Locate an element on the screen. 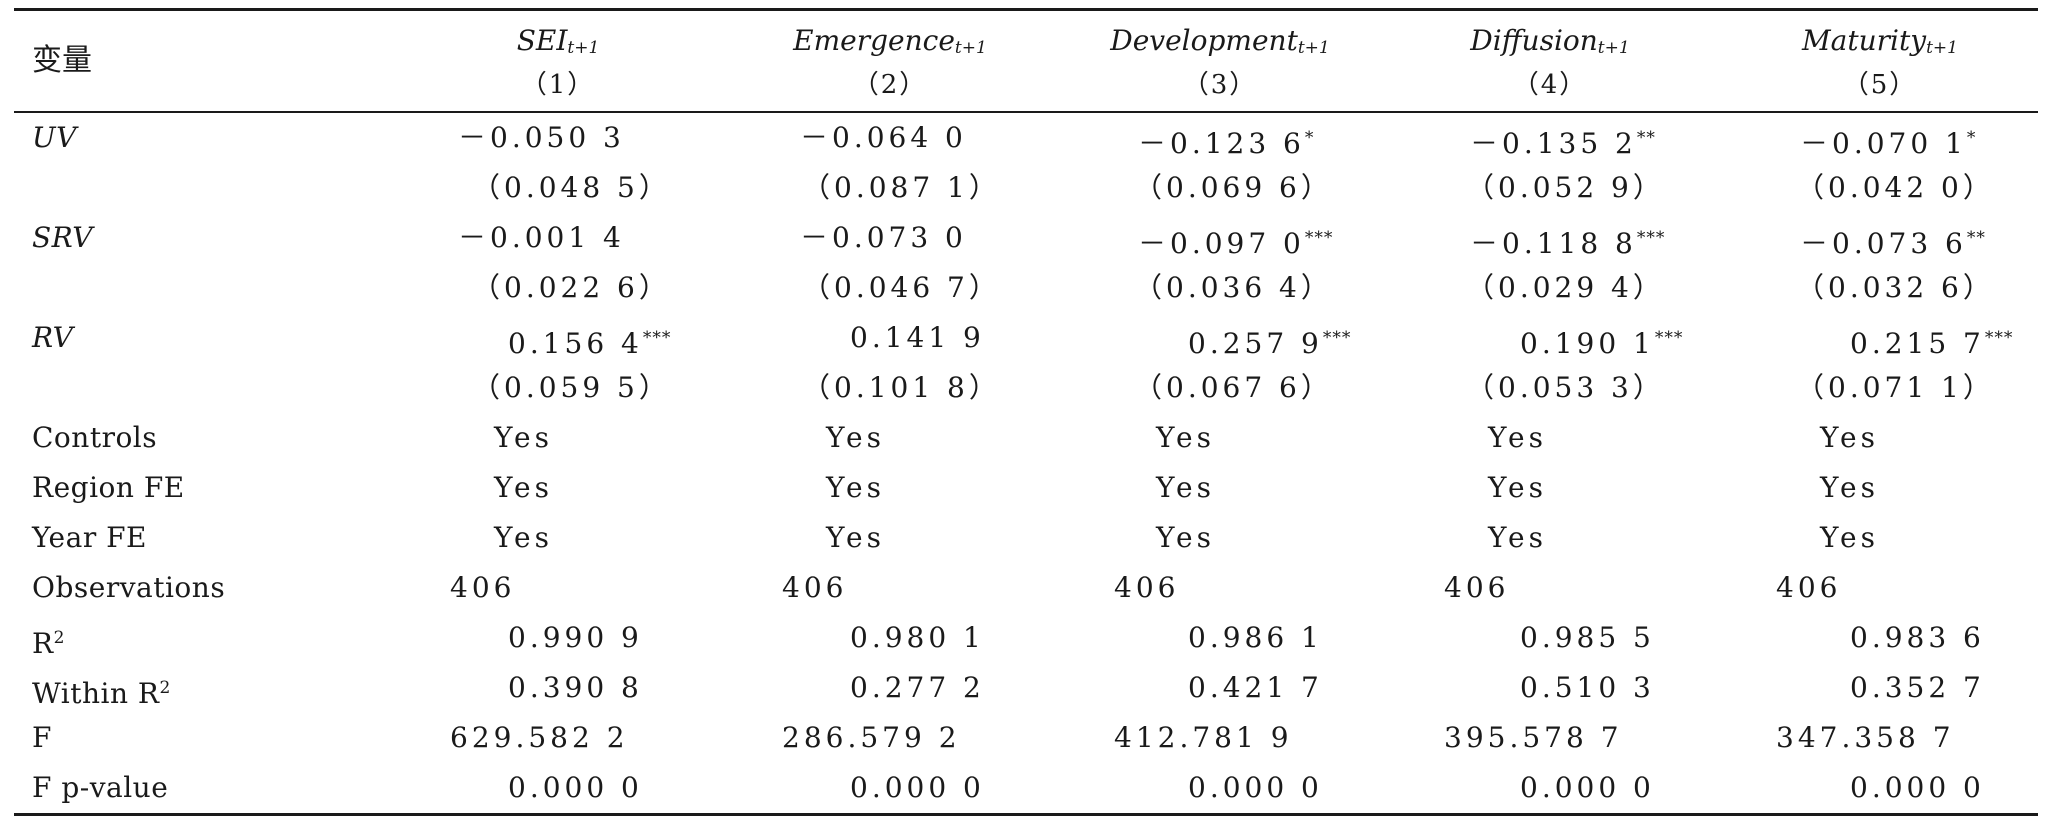 The image size is (2048, 816). table-cell: －0.118 8*** is located at coordinates (1567, 238).